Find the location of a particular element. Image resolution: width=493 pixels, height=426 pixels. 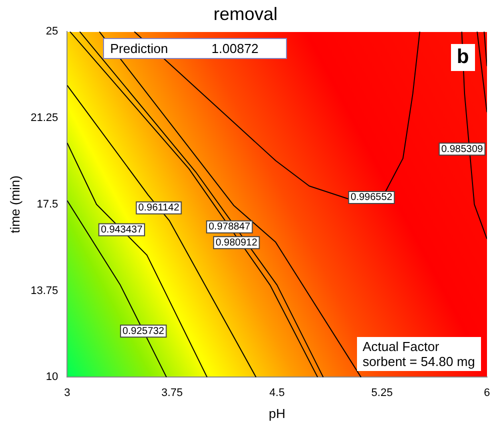

annotation: Actual Factor sorbent = 54.80 mg is located at coordinates (418, 354).